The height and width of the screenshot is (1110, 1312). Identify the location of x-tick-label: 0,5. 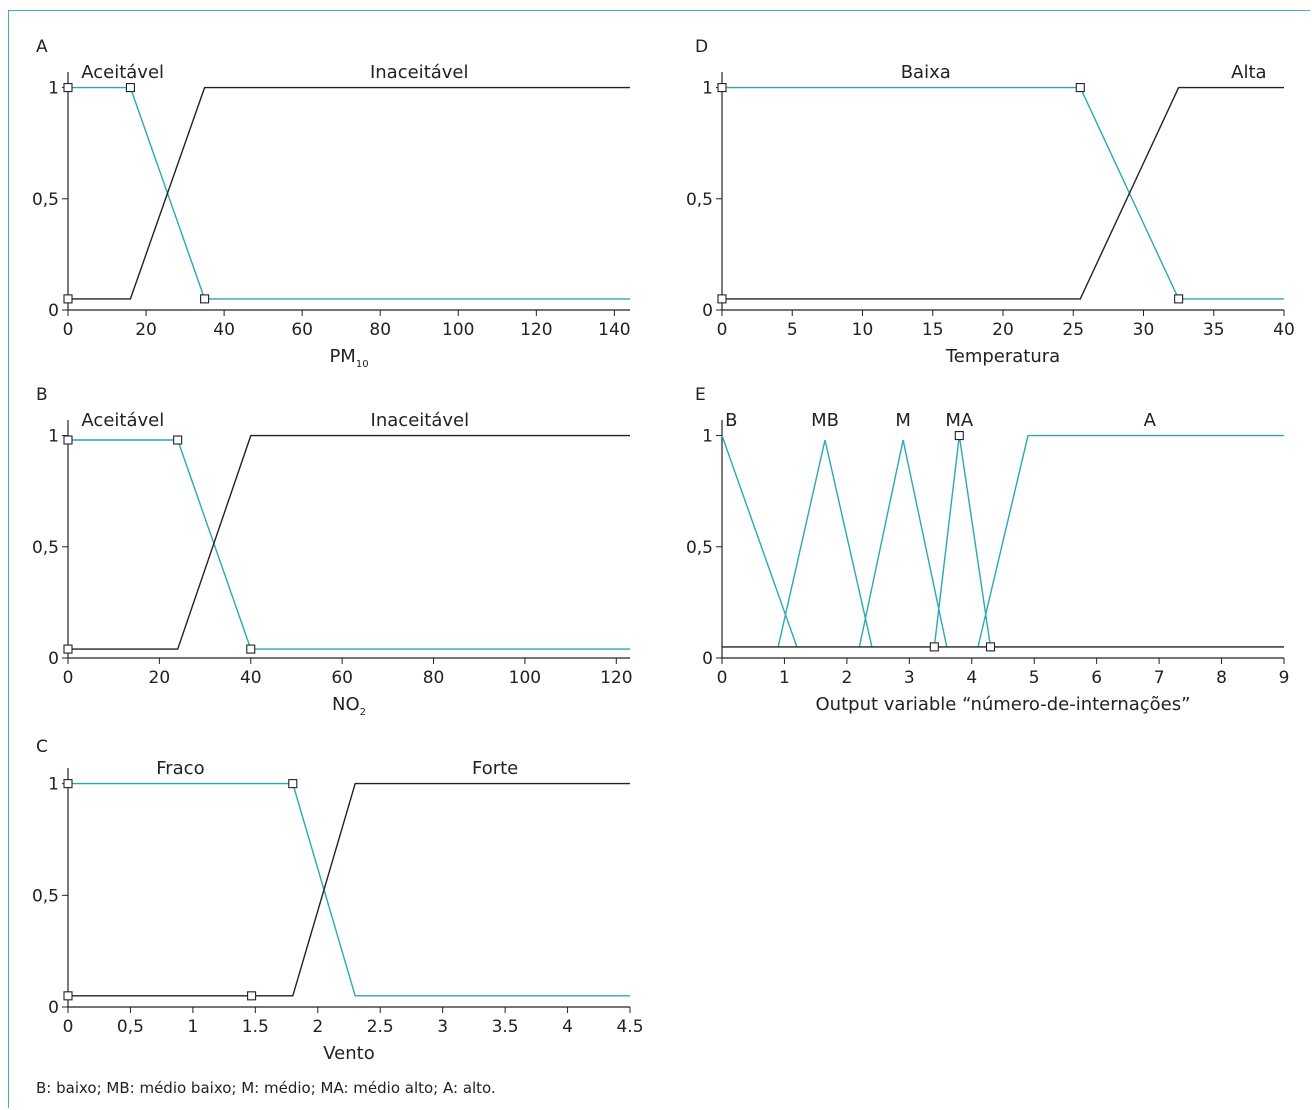
(130, 1027).